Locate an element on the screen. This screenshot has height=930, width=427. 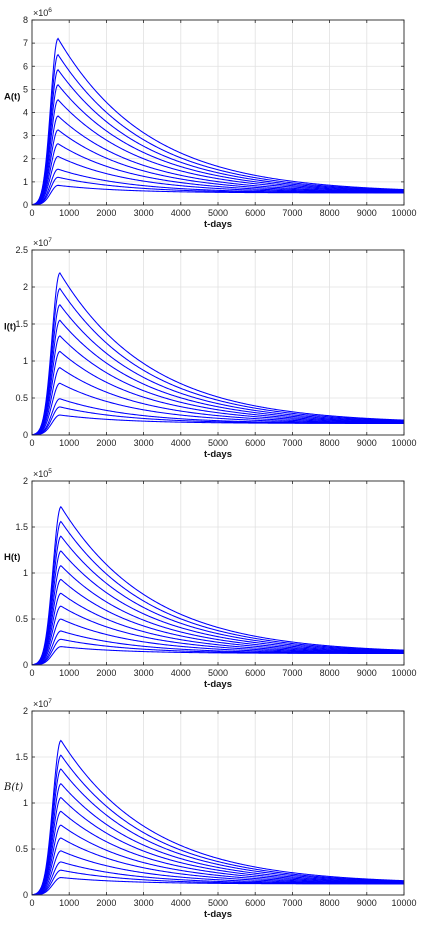
y-tick-label: 6 is located at coordinates (25, 66).